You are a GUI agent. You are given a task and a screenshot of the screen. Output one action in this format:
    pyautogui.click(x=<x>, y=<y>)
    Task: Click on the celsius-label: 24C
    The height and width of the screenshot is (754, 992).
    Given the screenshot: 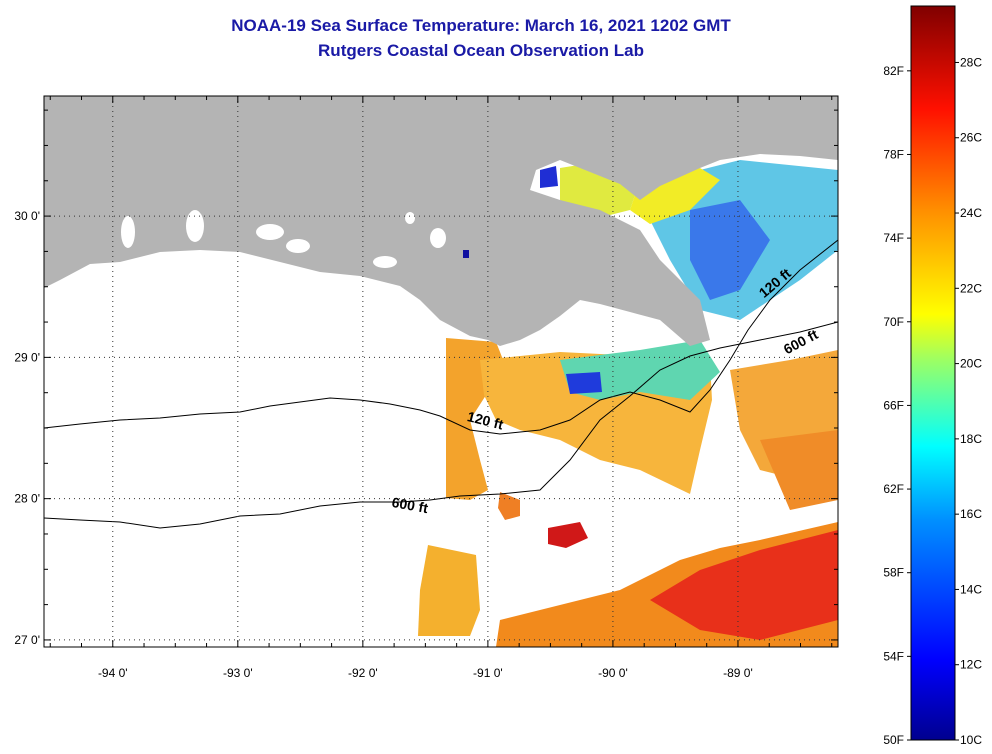 What is the action you would take?
    pyautogui.click(x=971, y=213)
    